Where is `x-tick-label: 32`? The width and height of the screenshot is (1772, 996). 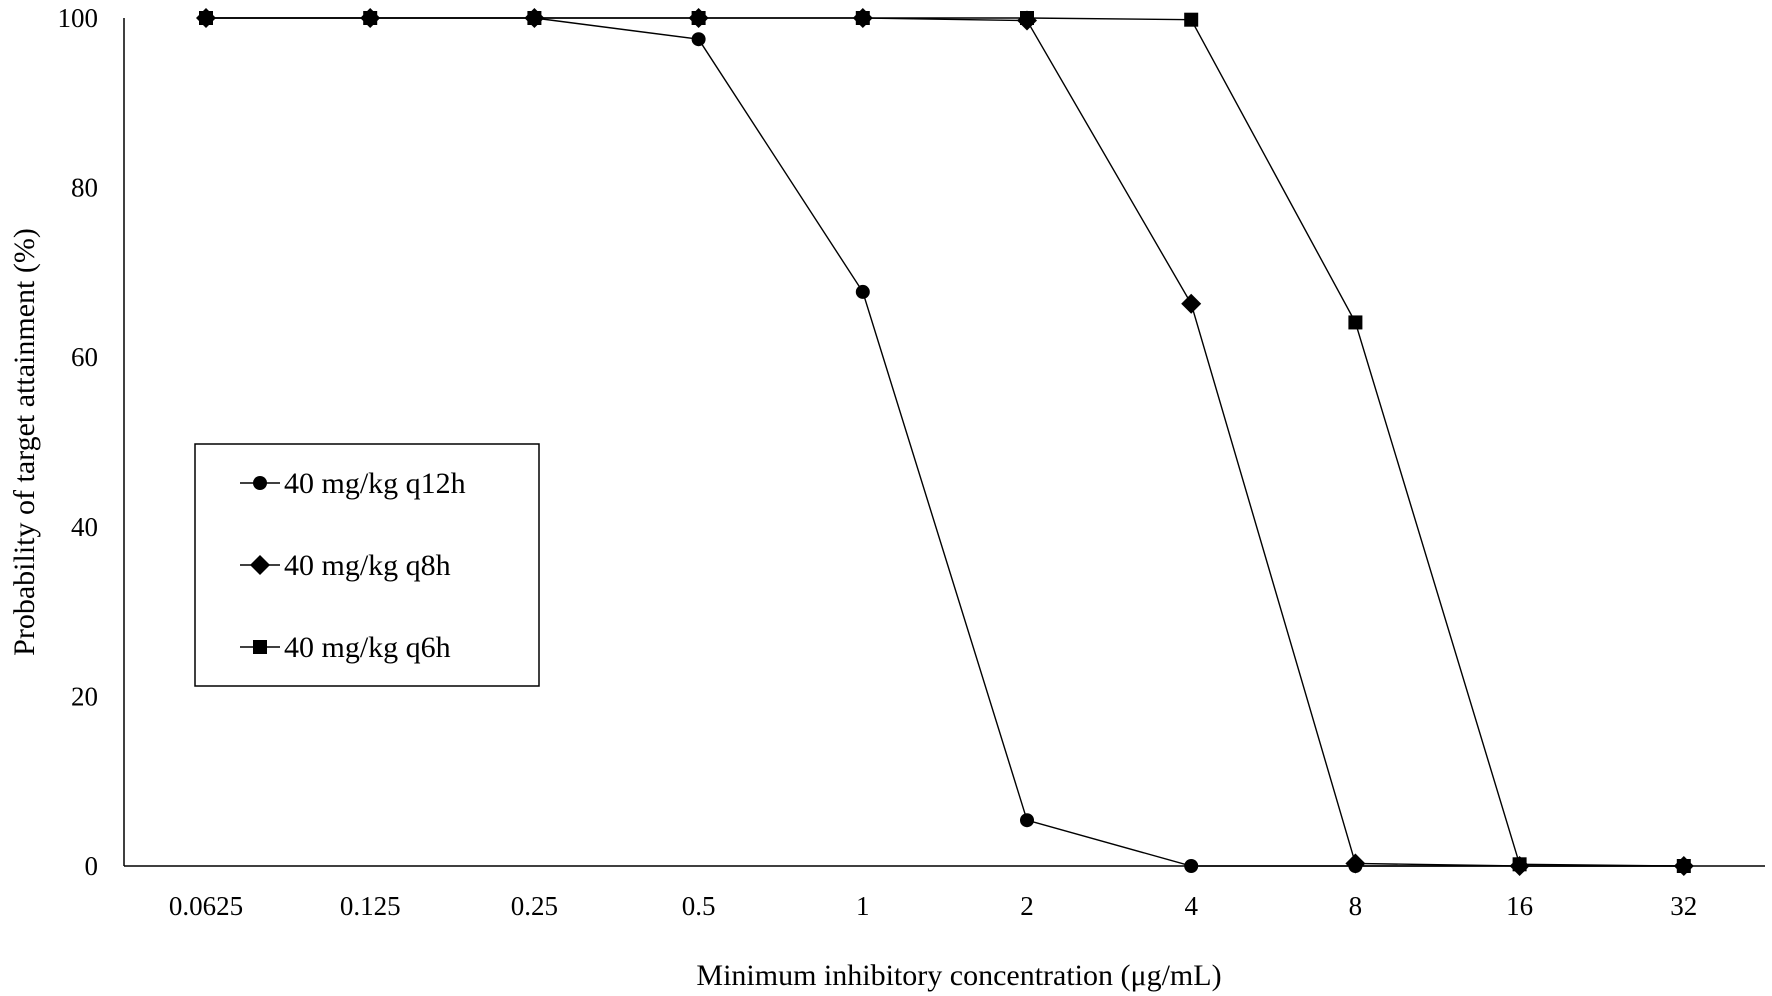
x-tick-label: 32 is located at coordinates (1683, 906).